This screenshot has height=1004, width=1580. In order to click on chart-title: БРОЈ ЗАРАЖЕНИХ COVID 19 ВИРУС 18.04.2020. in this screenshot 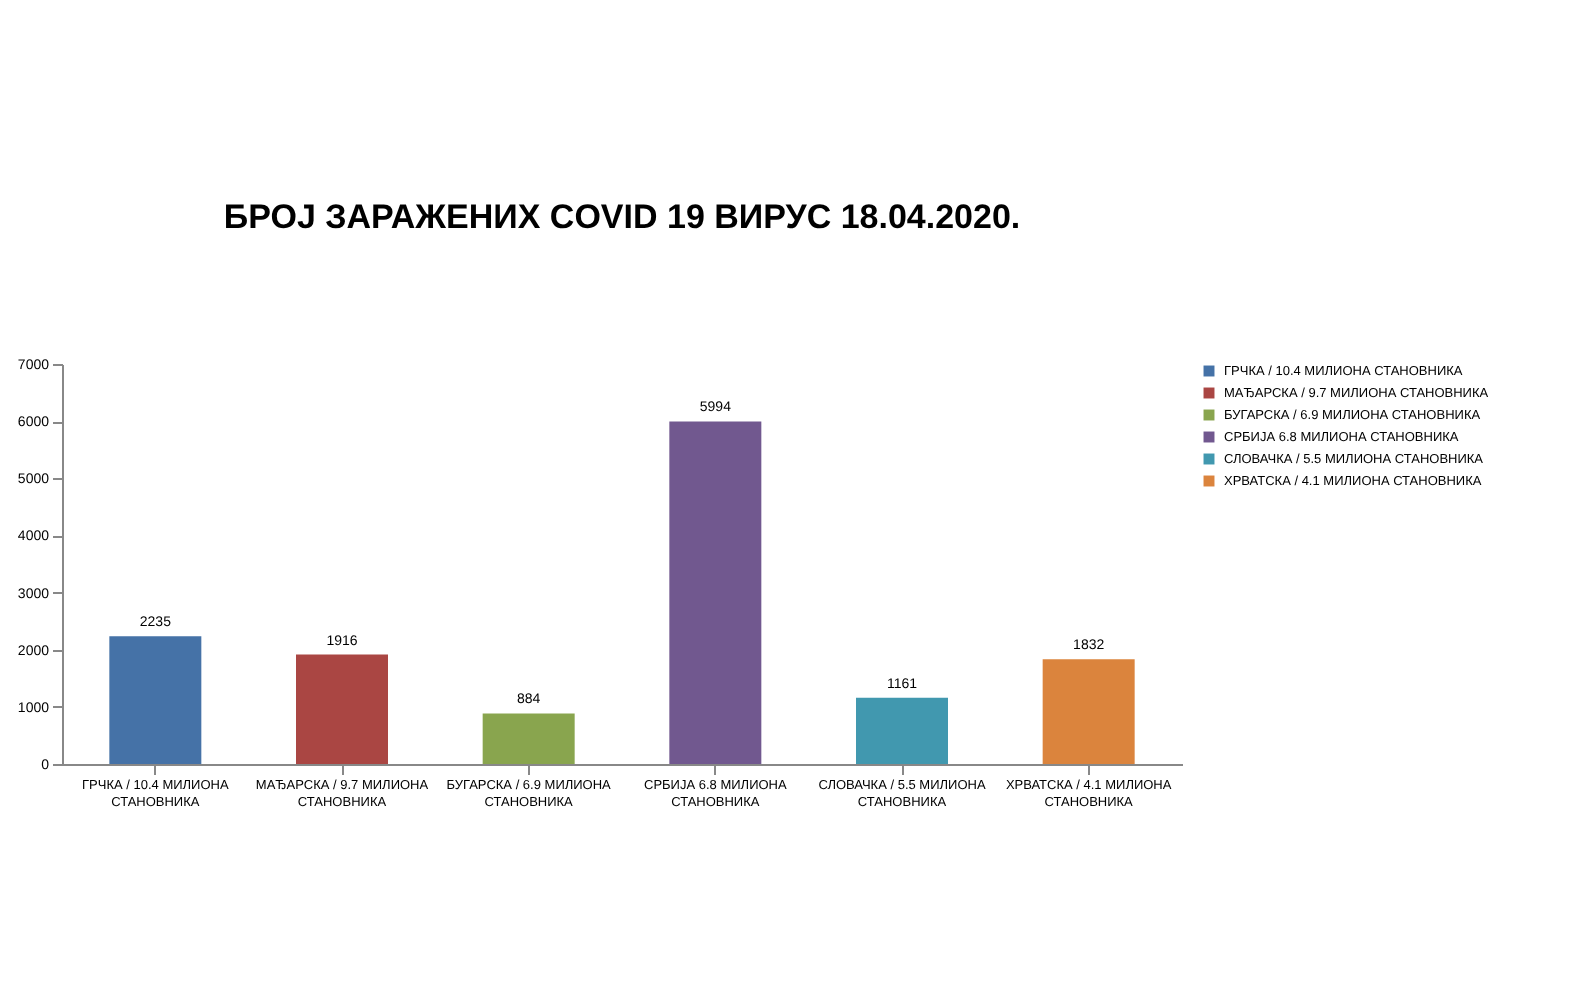, I will do `click(622, 217)`.